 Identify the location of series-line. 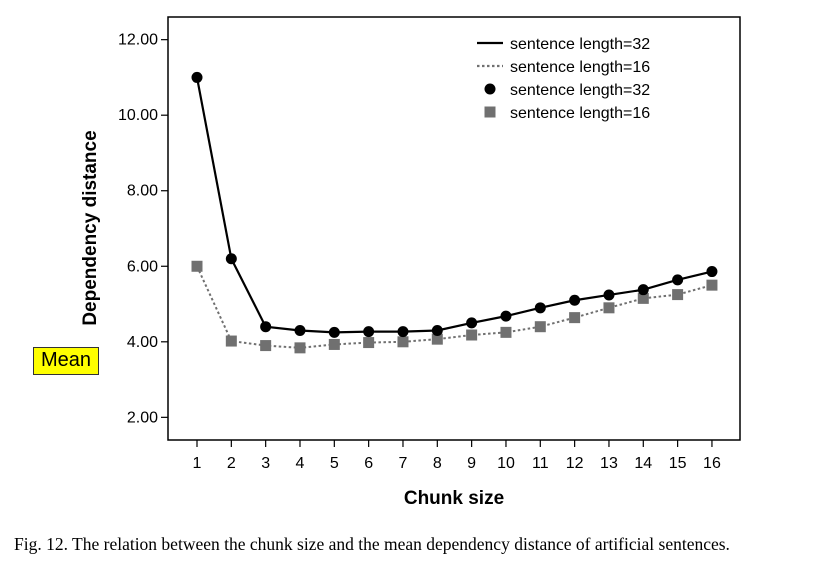
(454, 307).